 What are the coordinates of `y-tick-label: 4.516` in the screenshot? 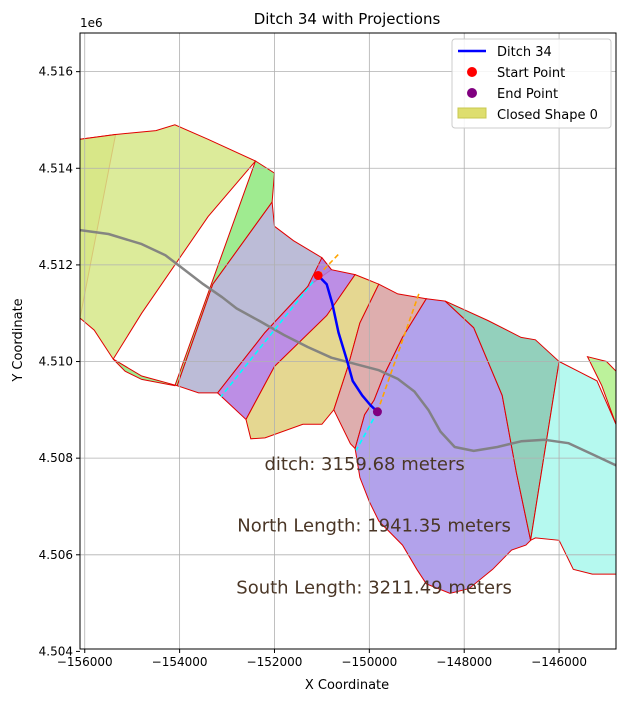 It's located at (56, 72).